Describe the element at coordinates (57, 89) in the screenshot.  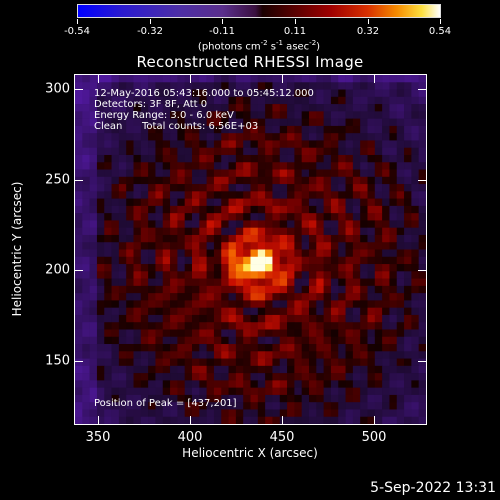
I see `y-tick-label: 300` at that location.